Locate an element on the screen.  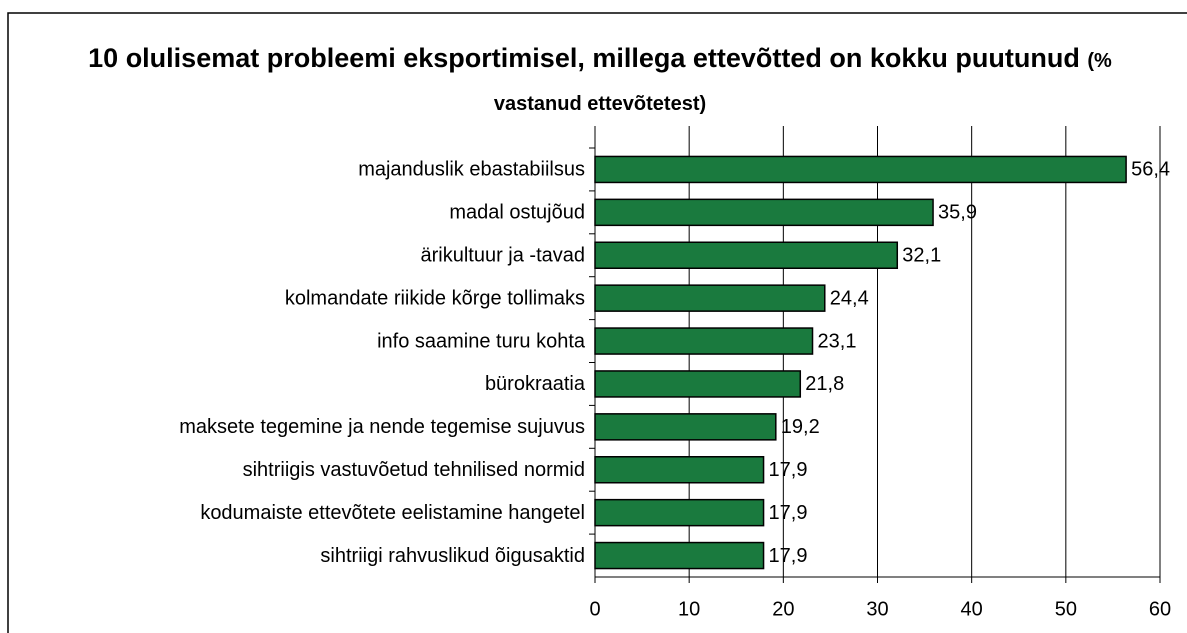
y-tick-label: kolmandate riikide kõrge tollimaks is located at coordinates (435, 298).